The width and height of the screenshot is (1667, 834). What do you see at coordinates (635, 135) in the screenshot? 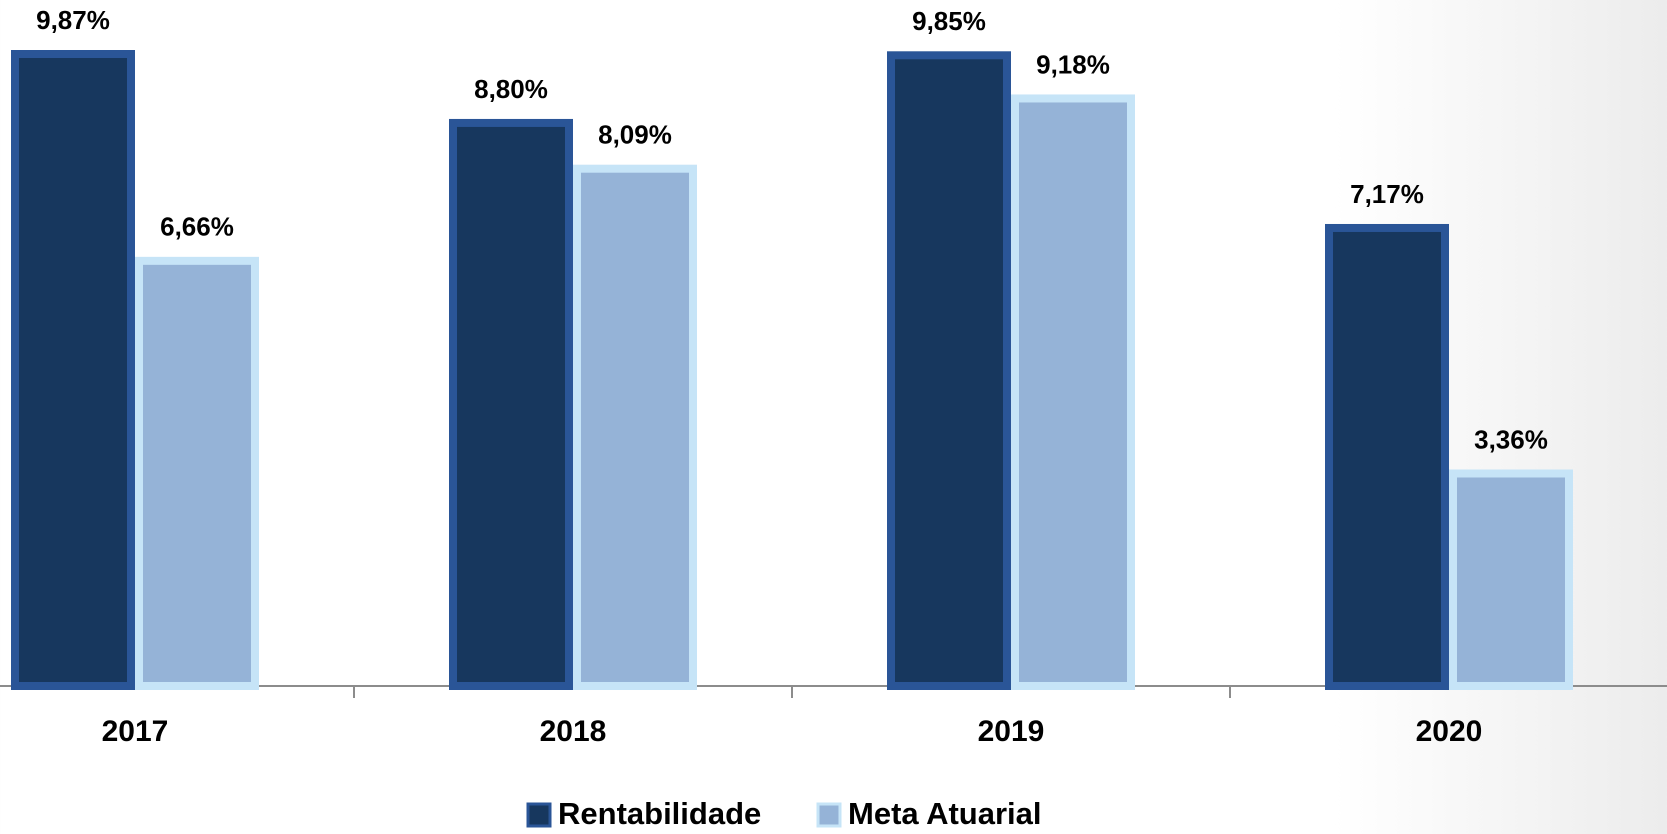
I see `value-label: 8,09%` at bounding box center [635, 135].